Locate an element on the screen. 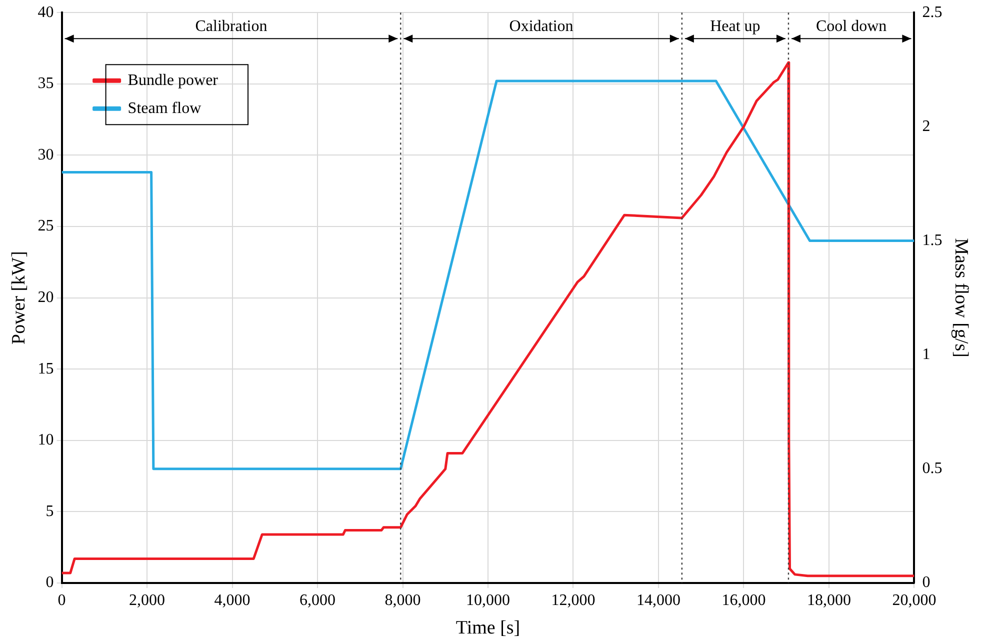  y-tick-label: 5 is located at coordinates (50, 511).